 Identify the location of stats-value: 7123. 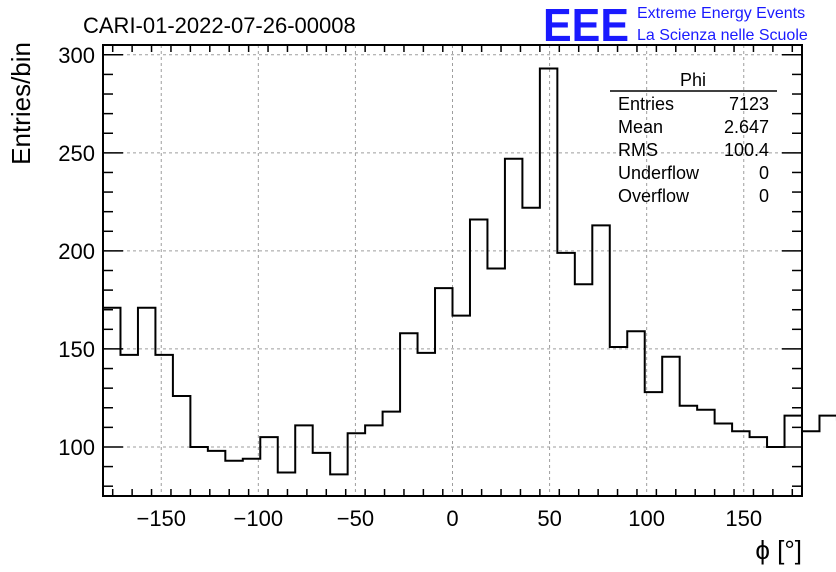
(749, 104).